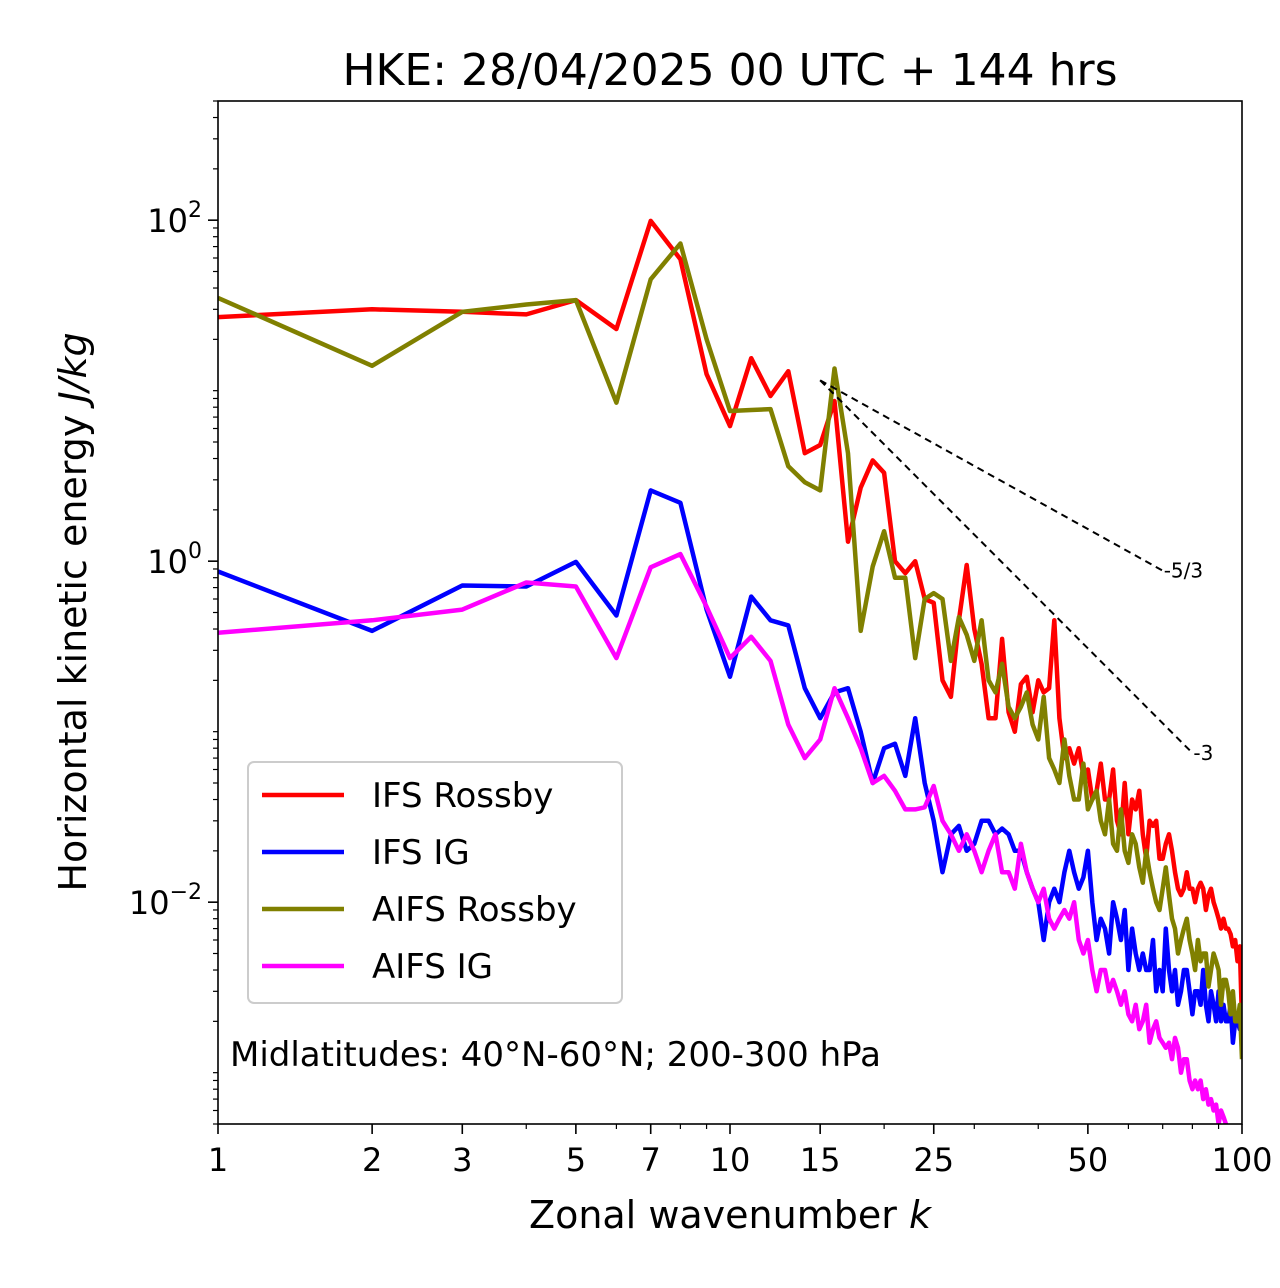 This screenshot has height=1288, width=1280. Describe the element at coordinates (820, 1160) in the screenshot. I see `x-tick-label-6: 15` at that location.